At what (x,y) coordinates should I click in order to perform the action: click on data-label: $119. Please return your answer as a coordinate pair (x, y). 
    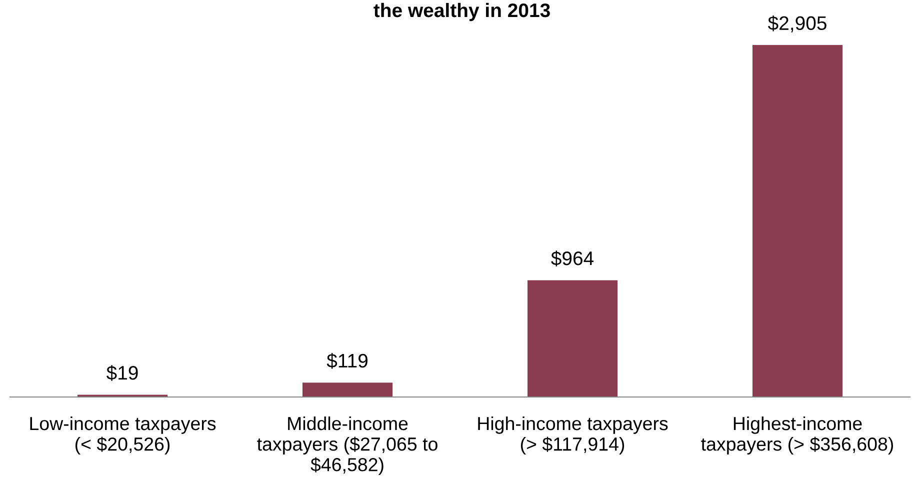
    Looking at the image, I should click on (347, 361).